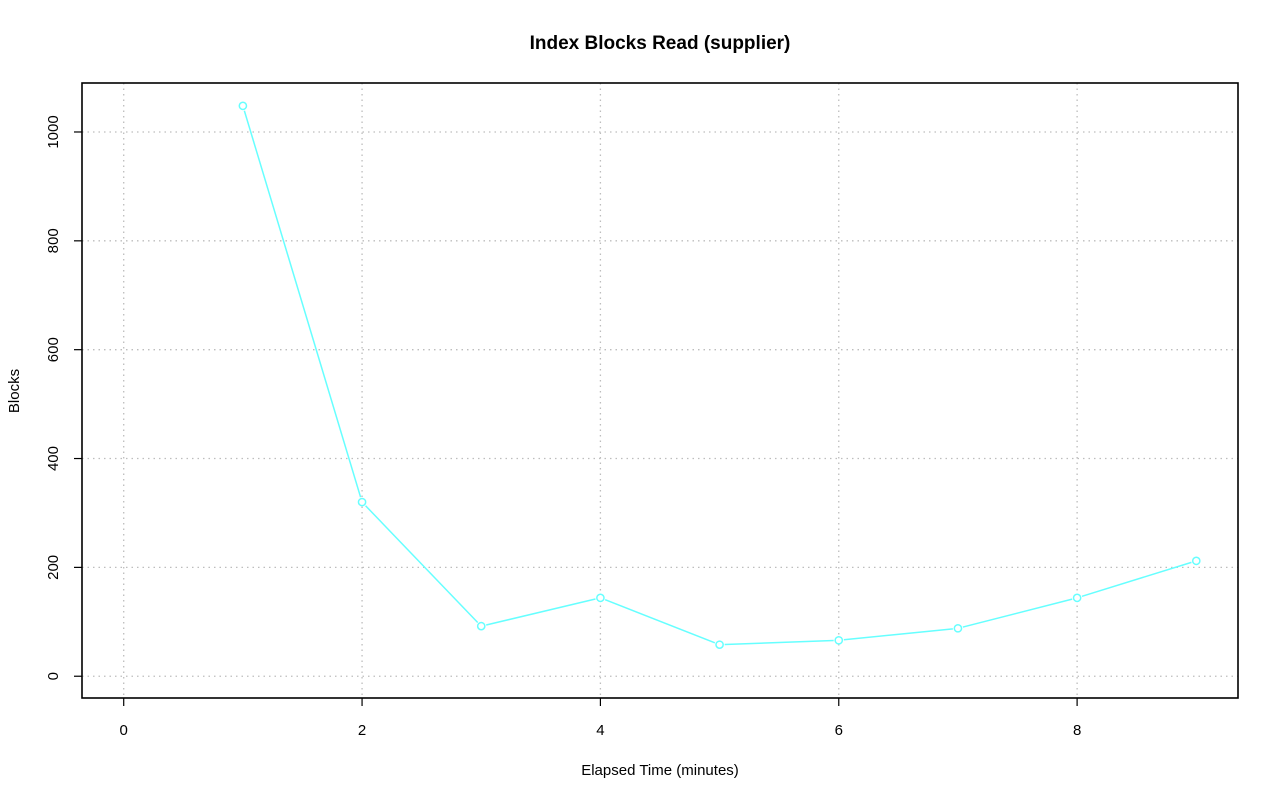 The height and width of the screenshot is (801, 1280). Describe the element at coordinates (839, 730) in the screenshot. I see `x-tick-label: 6` at that location.